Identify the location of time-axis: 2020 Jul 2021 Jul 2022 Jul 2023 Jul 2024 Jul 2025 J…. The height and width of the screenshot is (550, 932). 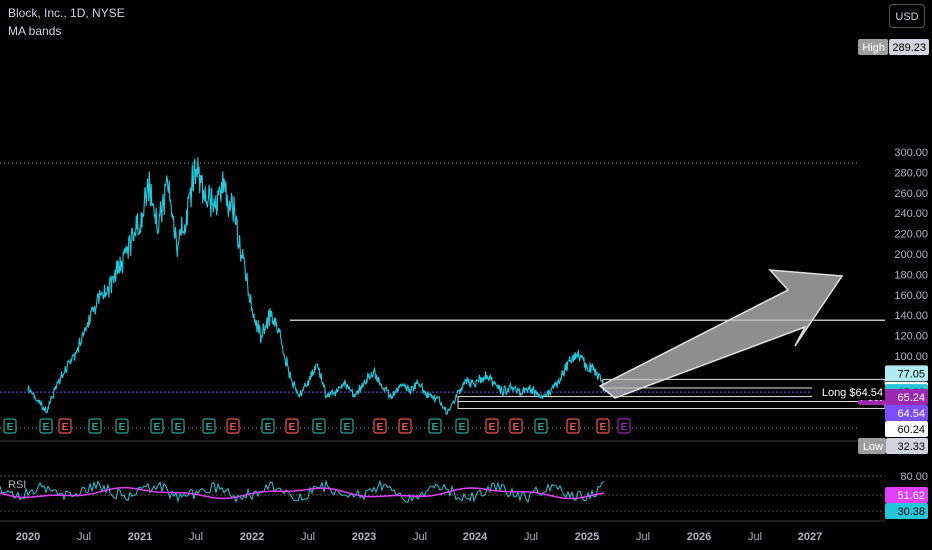
(442, 531).